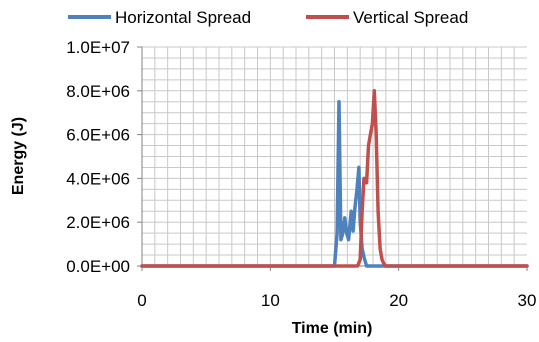 The height and width of the screenshot is (342, 539). Describe the element at coordinates (183, 17) in the screenshot. I see `legend-label-horizontal-spread: Horizontal Spread` at that location.